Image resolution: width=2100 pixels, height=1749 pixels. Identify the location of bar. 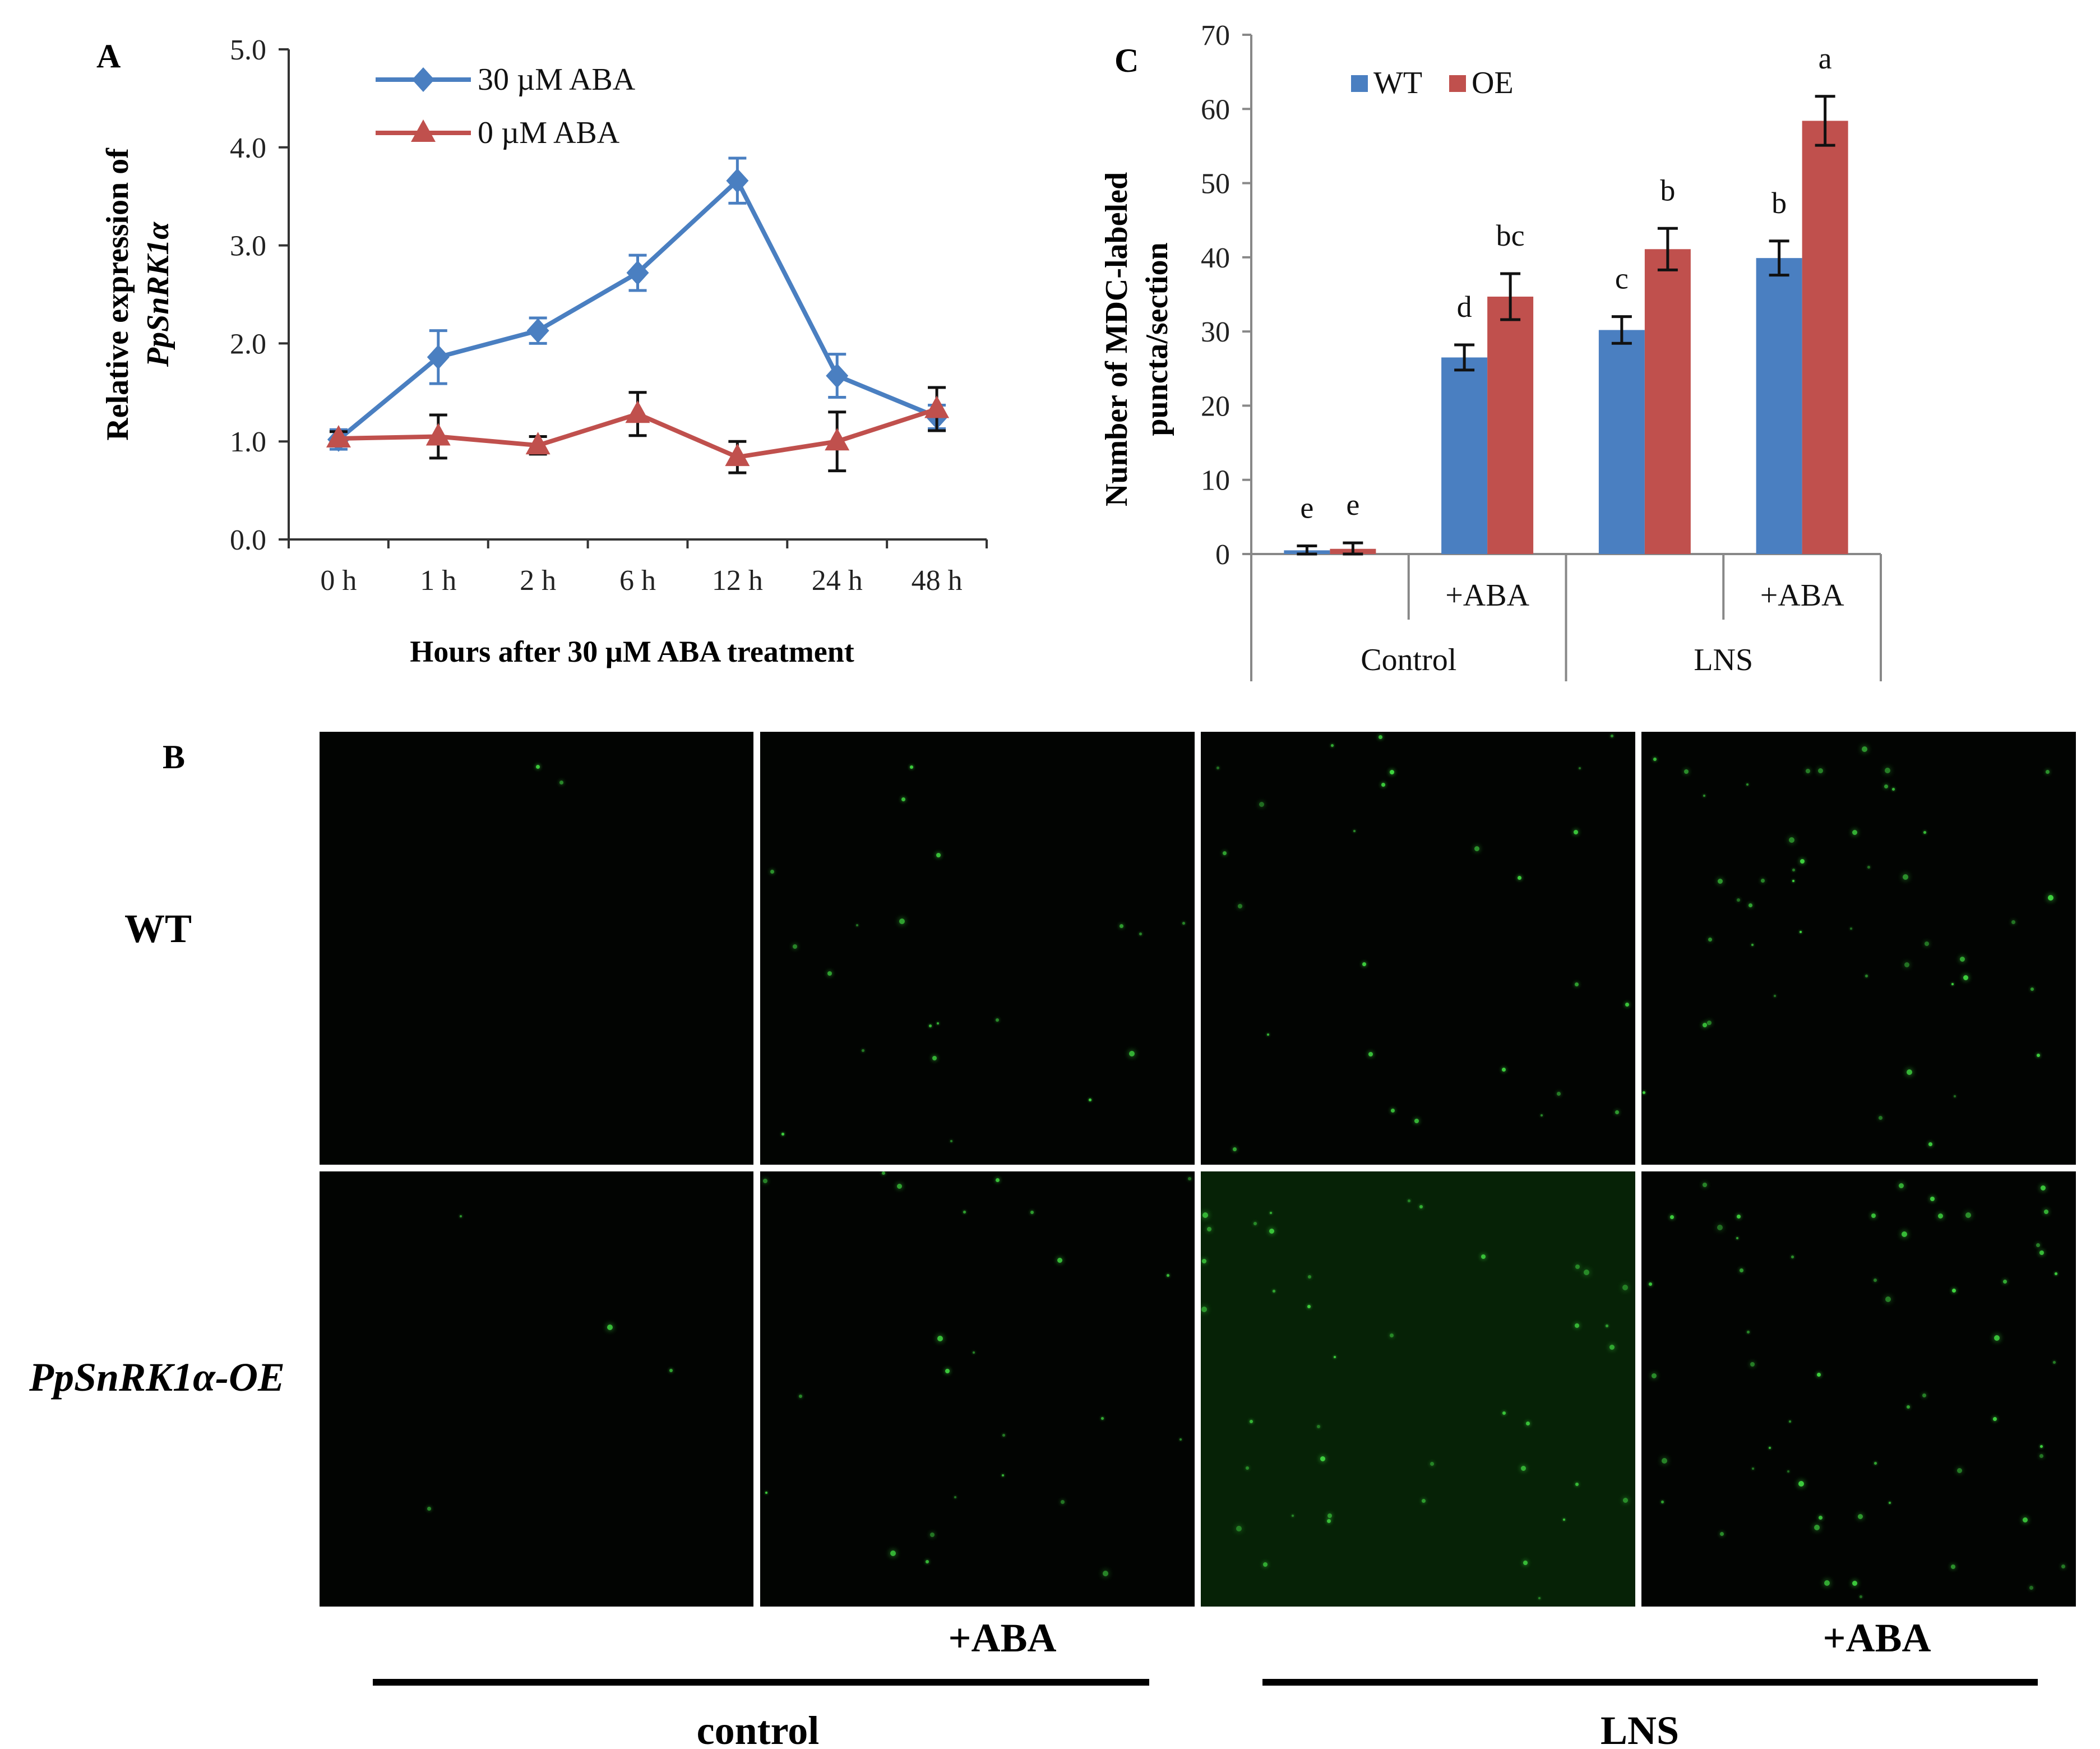
(1510, 425).